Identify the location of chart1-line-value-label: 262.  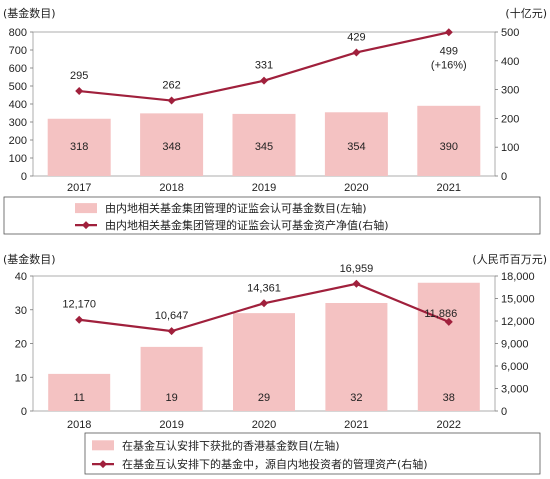
(171, 86).